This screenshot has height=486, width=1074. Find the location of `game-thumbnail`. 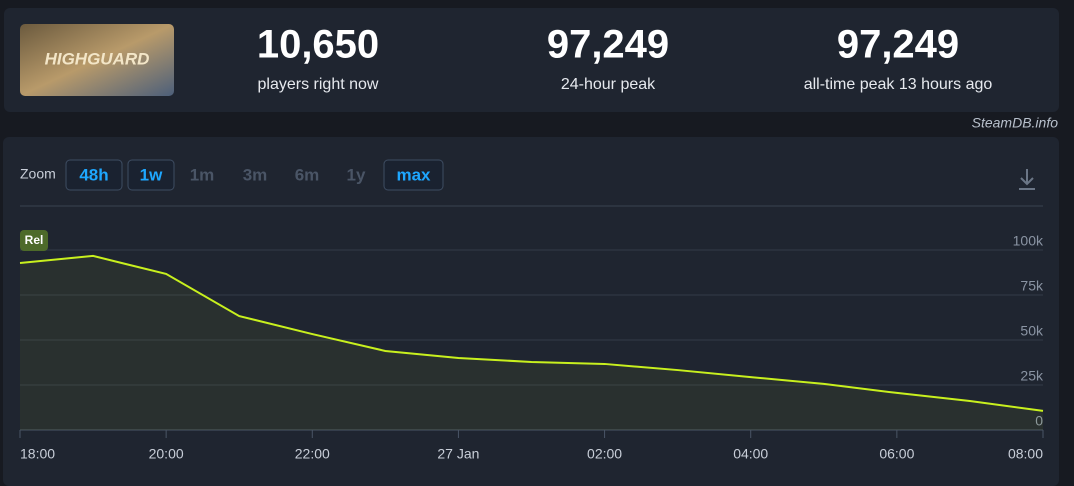

game-thumbnail is located at coordinates (97, 60).